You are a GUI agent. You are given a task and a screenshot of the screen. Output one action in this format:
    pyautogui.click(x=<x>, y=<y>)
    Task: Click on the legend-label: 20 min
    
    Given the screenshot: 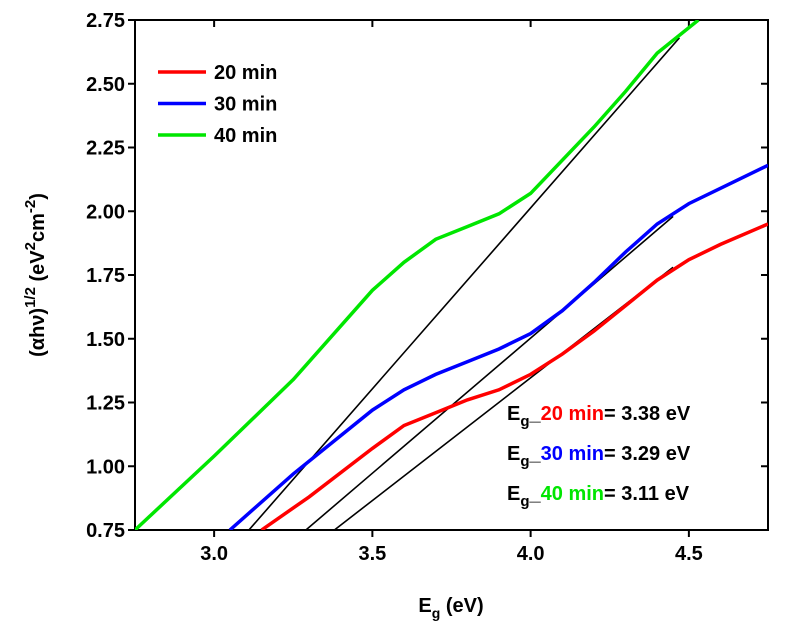 What is the action you would take?
    pyautogui.click(x=245, y=73)
    